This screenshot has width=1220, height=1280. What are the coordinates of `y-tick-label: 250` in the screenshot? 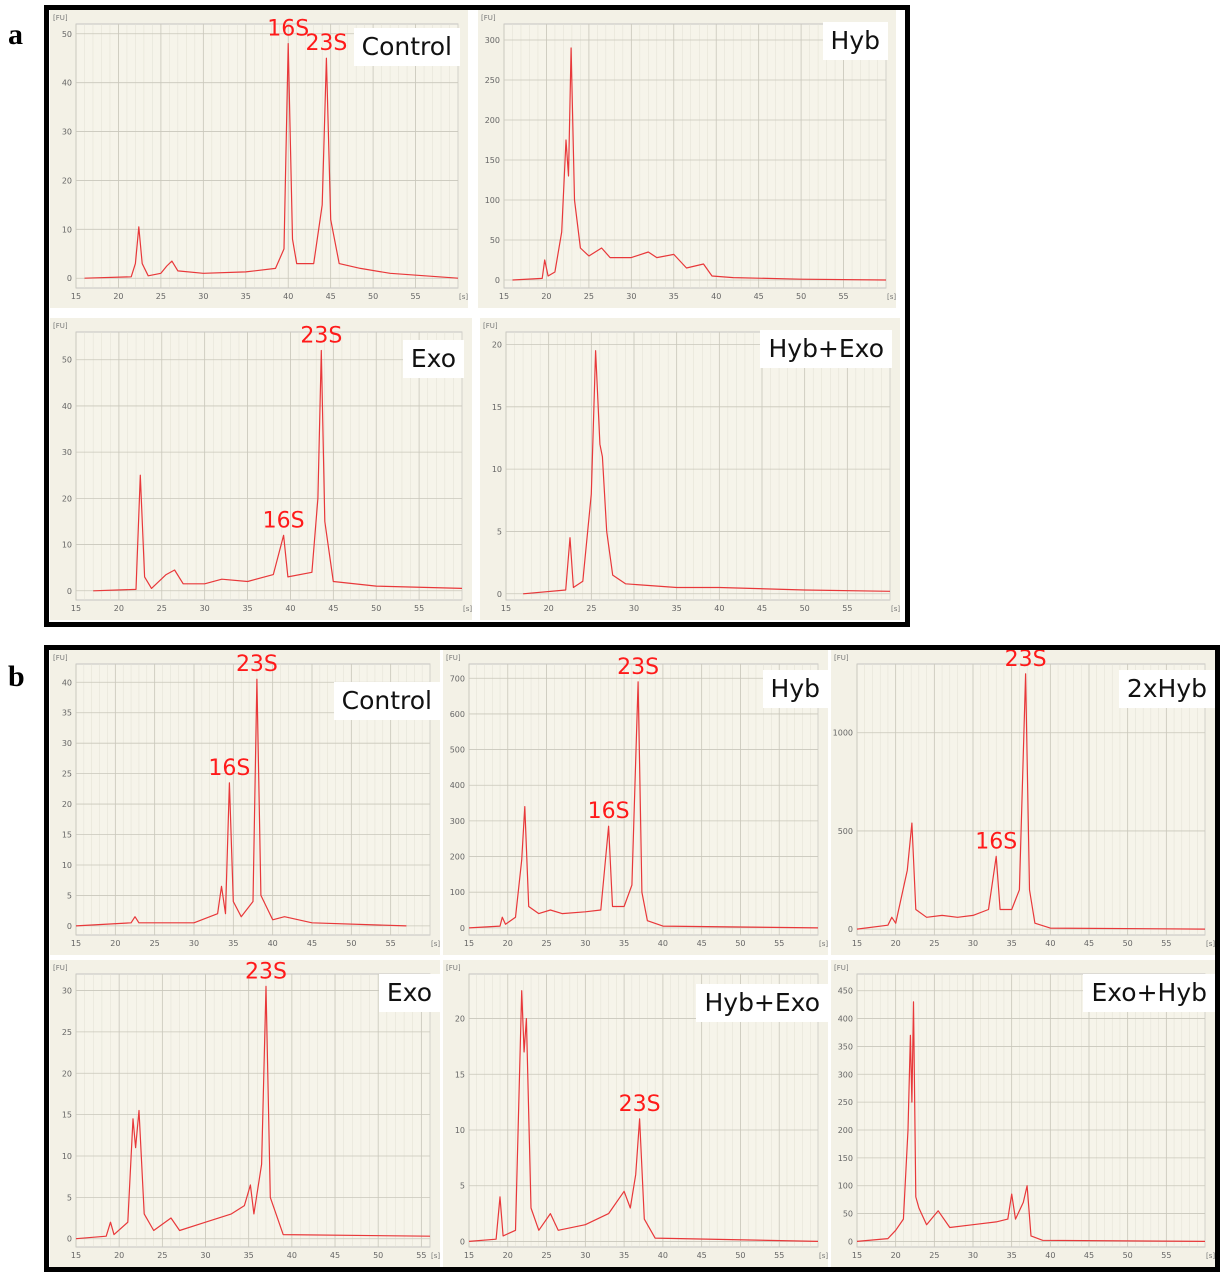 It's located at (492, 80).